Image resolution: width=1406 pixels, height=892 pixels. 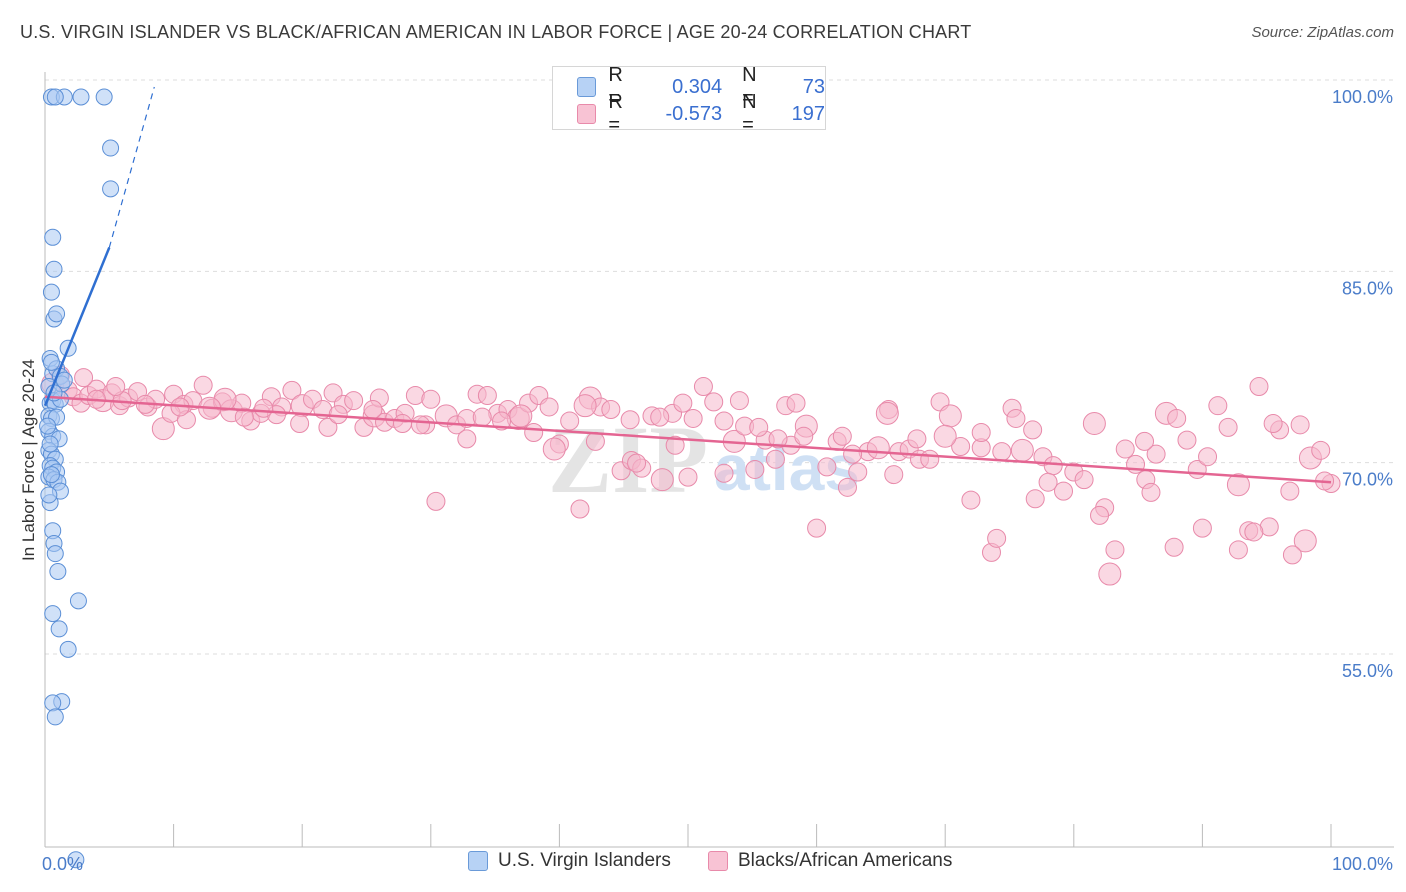 I want to click on legend-swatch-blue, so click(x=587, y=87).